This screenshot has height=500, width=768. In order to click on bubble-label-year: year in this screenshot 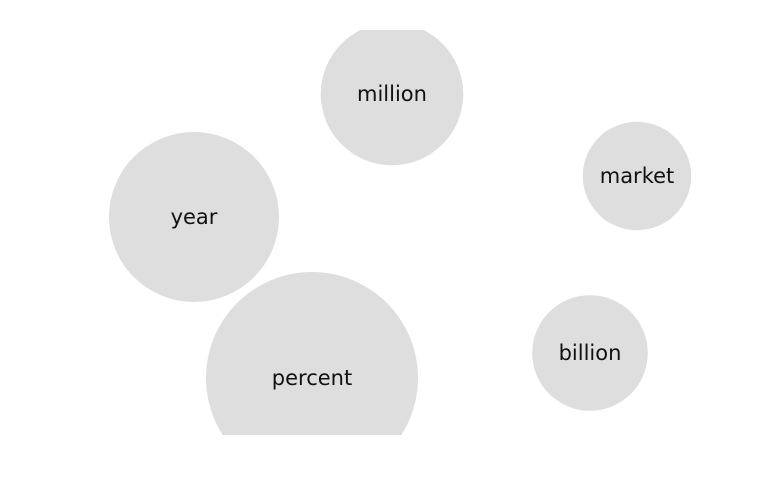, I will do `click(194, 217)`.